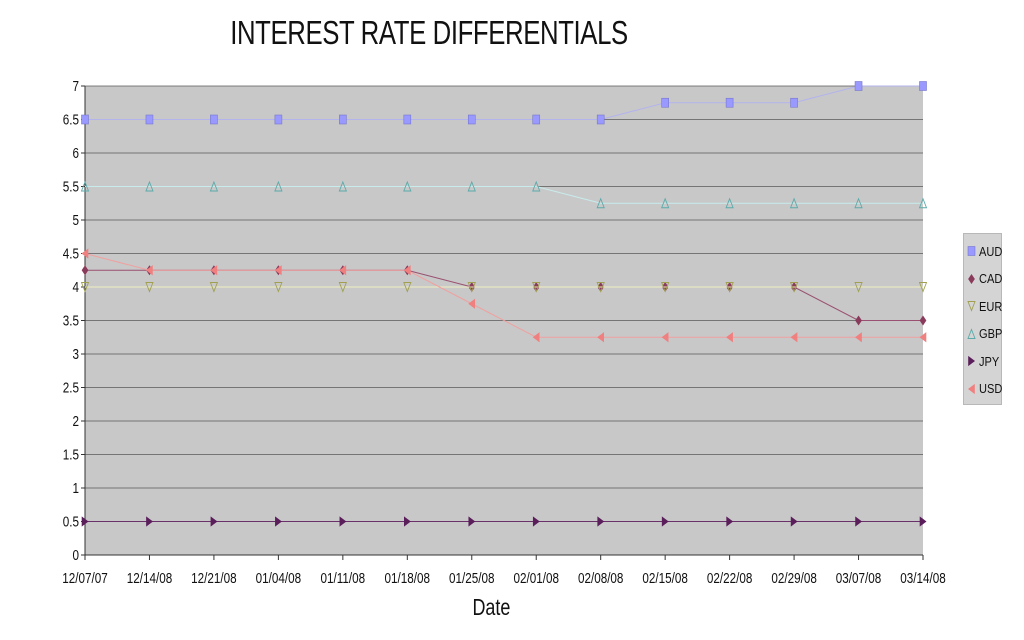 The image size is (1024, 640). What do you see at coordinates (730, 578) in the screenshot?
I see `x-tick-label: 02/22/08` at bounding box center [730, 578].